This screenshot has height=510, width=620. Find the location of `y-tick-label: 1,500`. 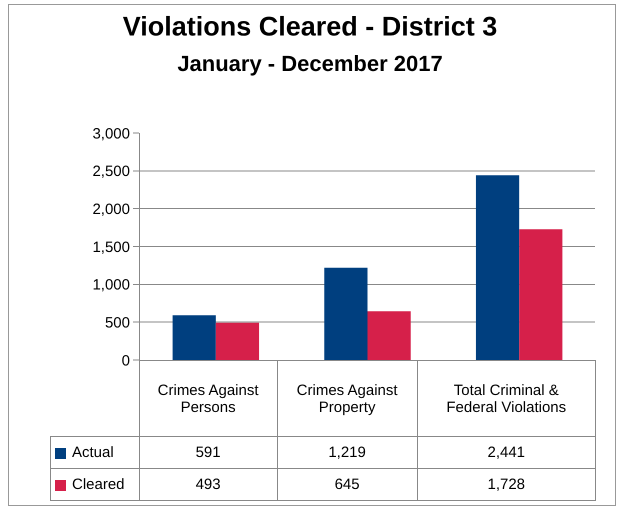

y-tick-label: 1,500 is located at coordinates (111, 247).